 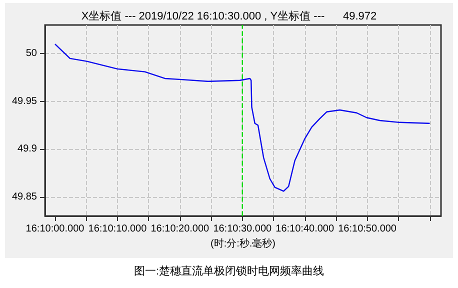 I want to click on x-tick-label: 16:10:30.000, so click(x=242, y=229).